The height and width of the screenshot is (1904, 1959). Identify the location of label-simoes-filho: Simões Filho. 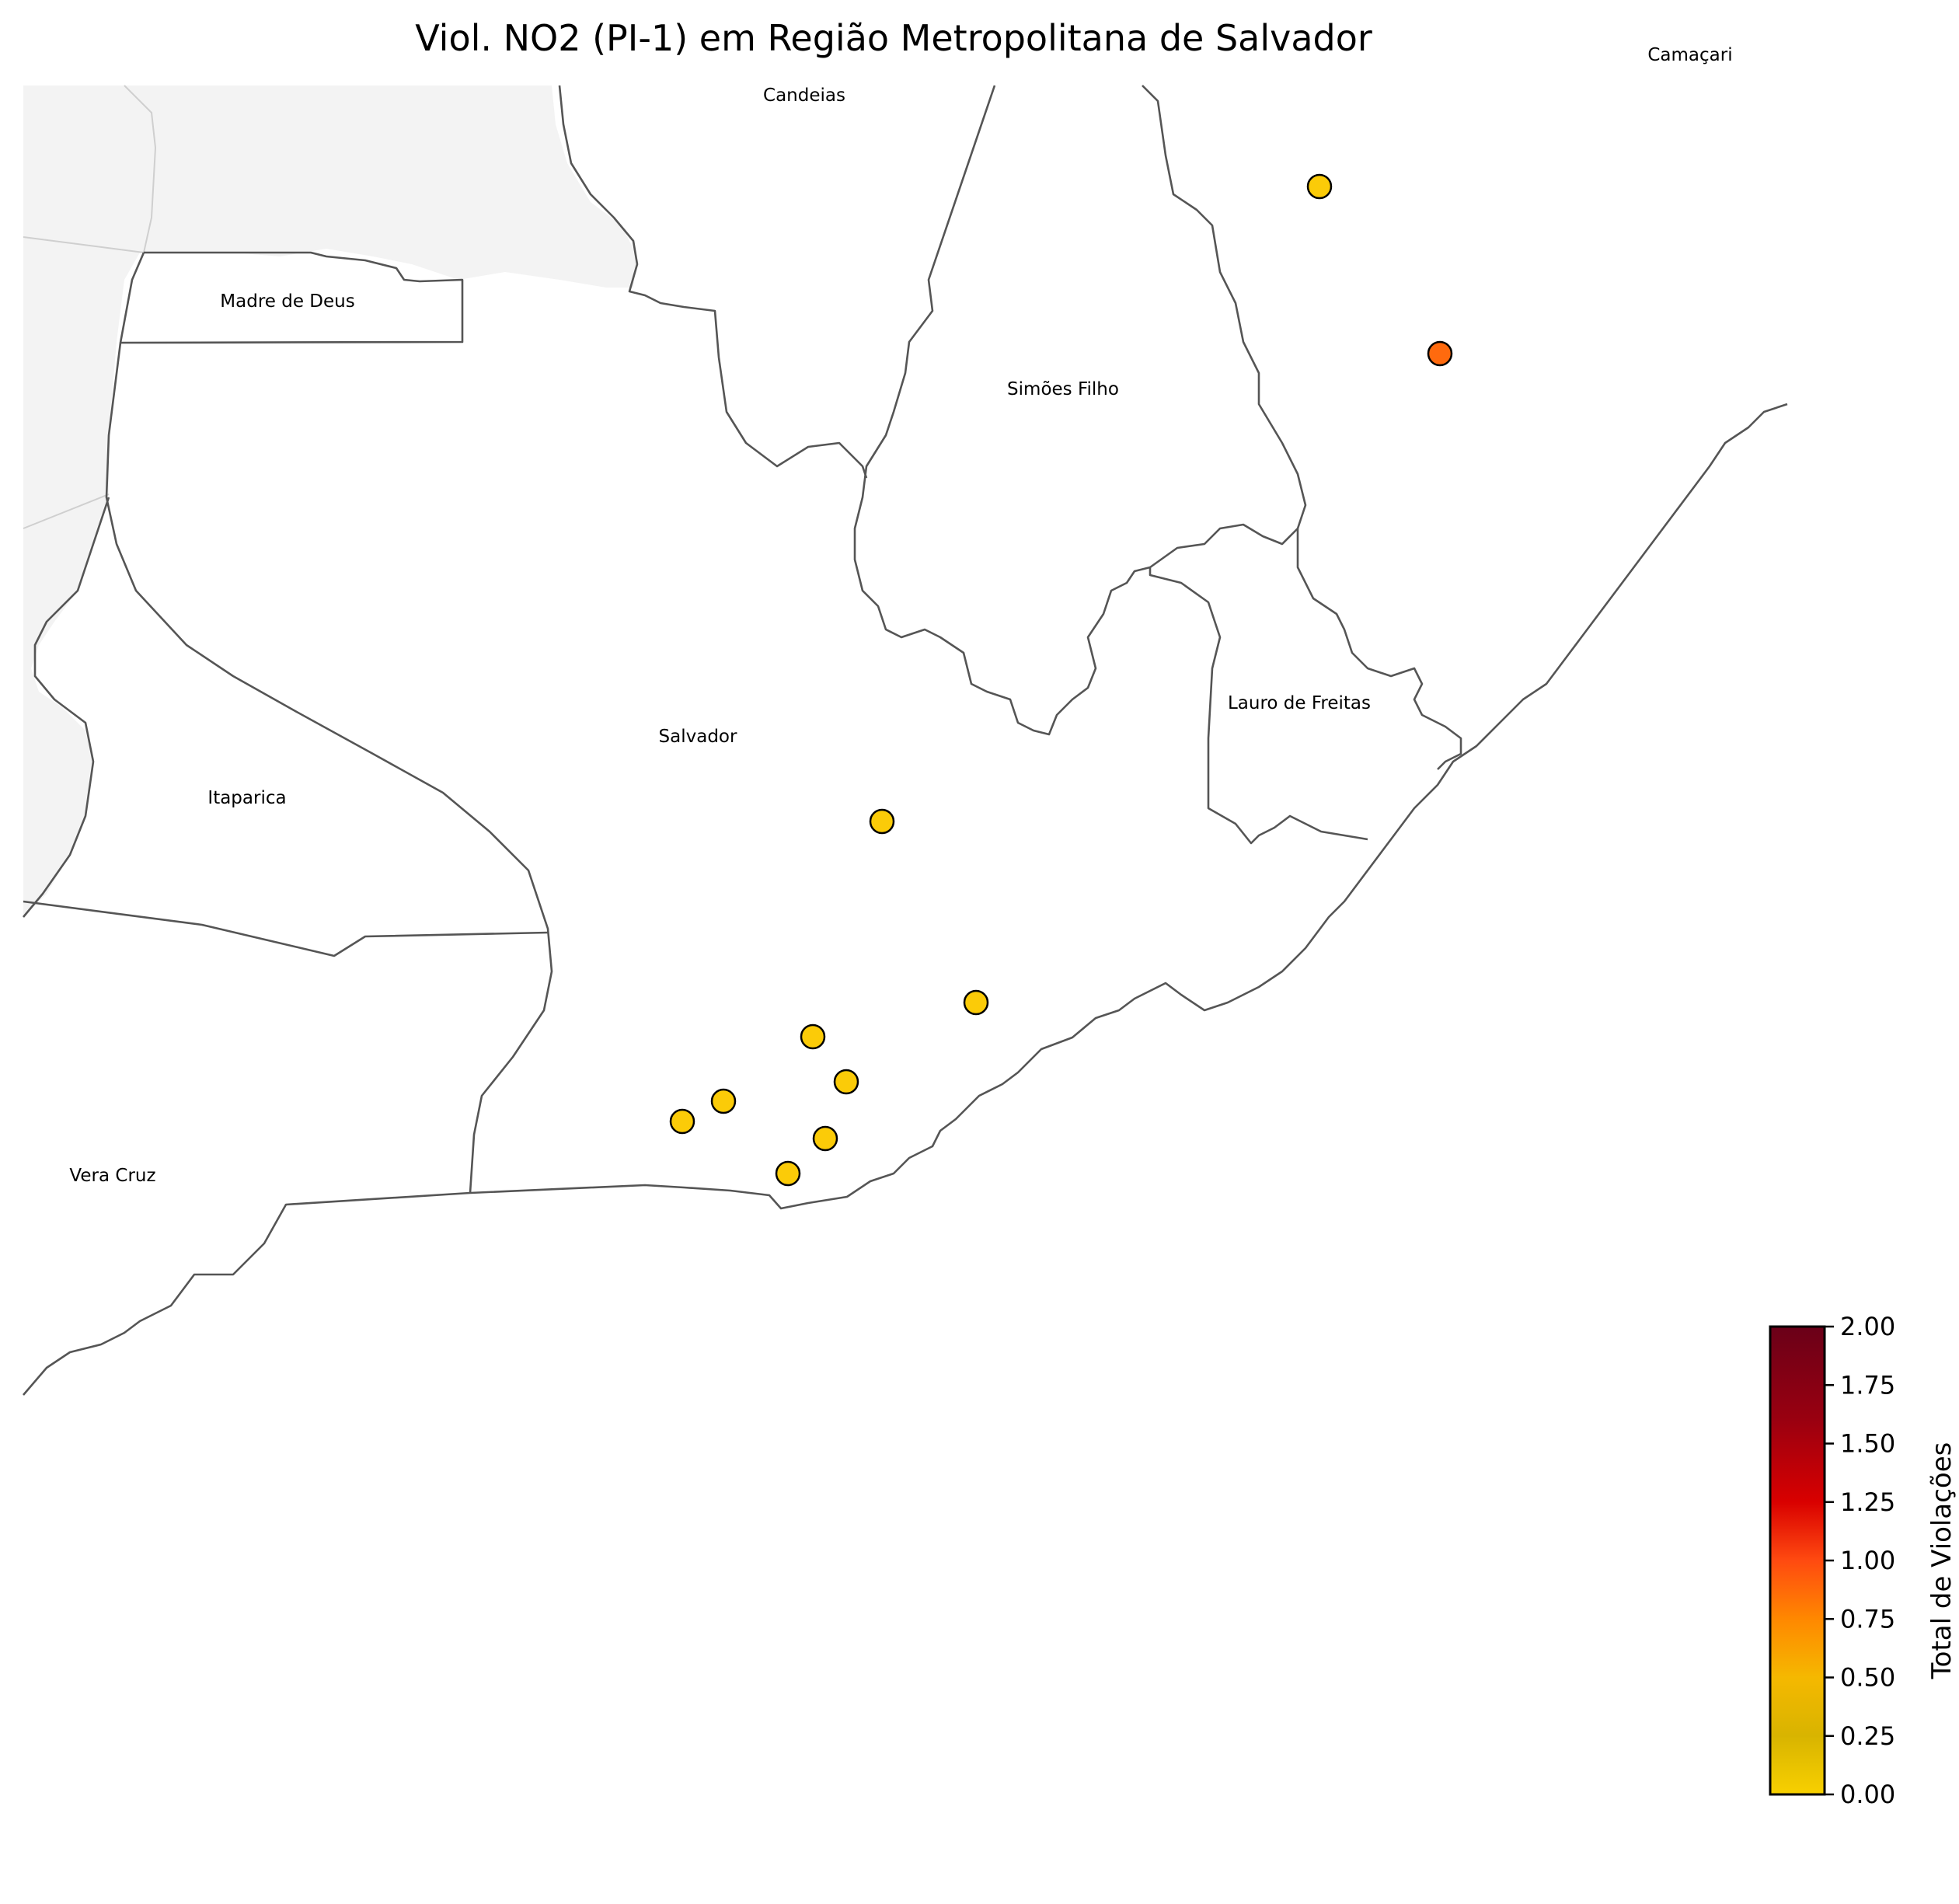
(1063, 389).